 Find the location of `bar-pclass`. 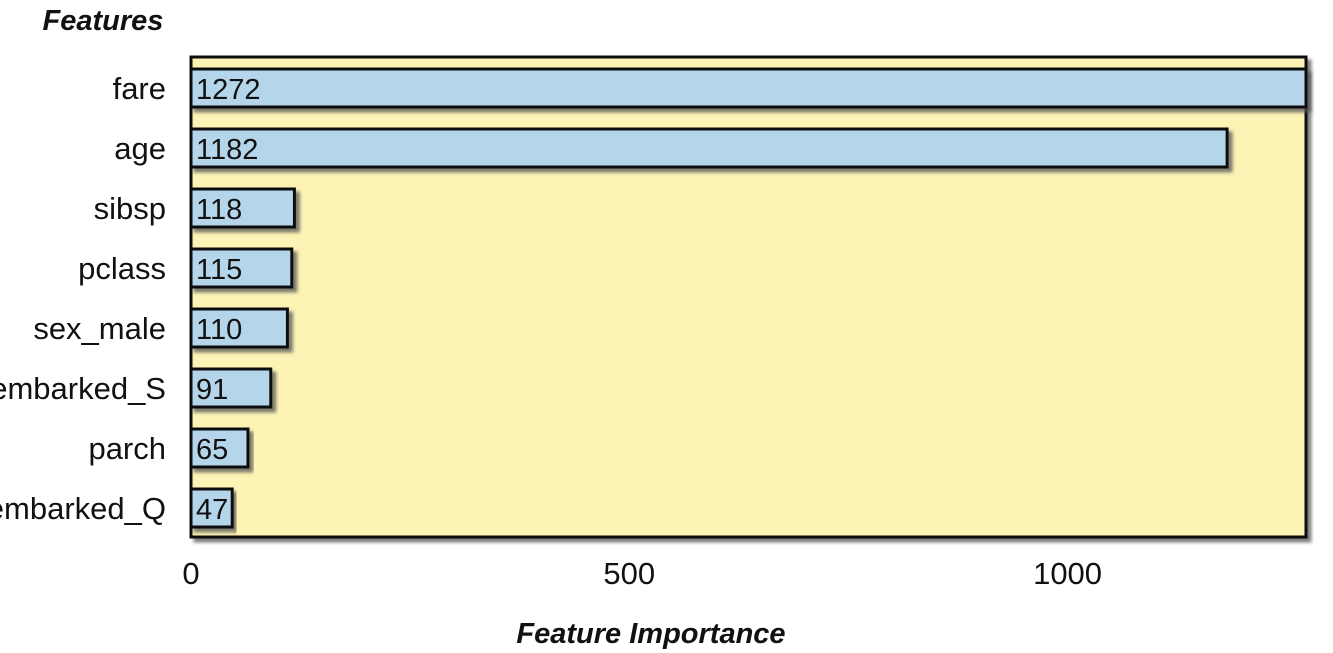

bar-pclass is located at coordinates (241, 268).